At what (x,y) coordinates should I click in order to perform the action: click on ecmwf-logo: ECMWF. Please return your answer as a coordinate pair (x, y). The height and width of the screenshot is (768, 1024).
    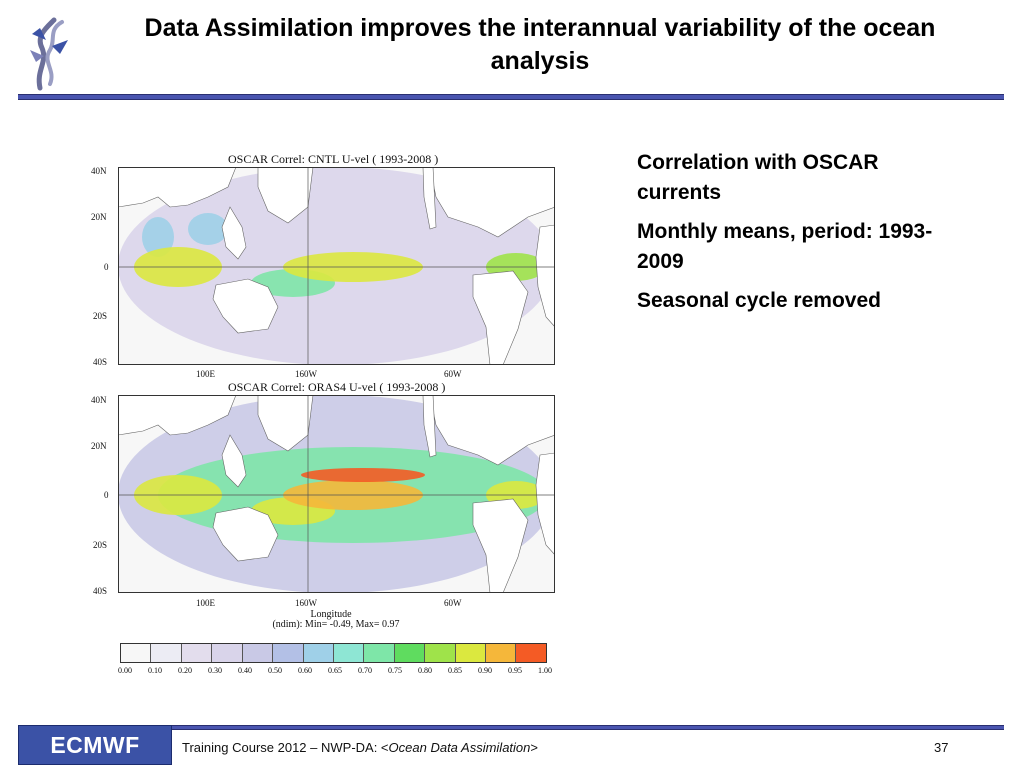
    Looking at the image, I should click on (95, 745).